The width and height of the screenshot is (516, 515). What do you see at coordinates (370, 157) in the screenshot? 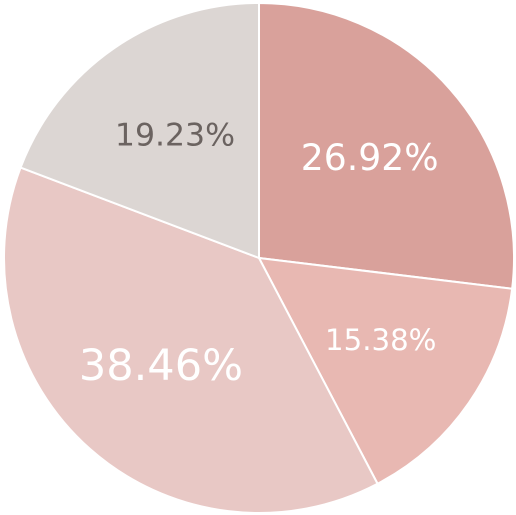
I see `slice-label: 26.92%` at bounding box center [370, 157].